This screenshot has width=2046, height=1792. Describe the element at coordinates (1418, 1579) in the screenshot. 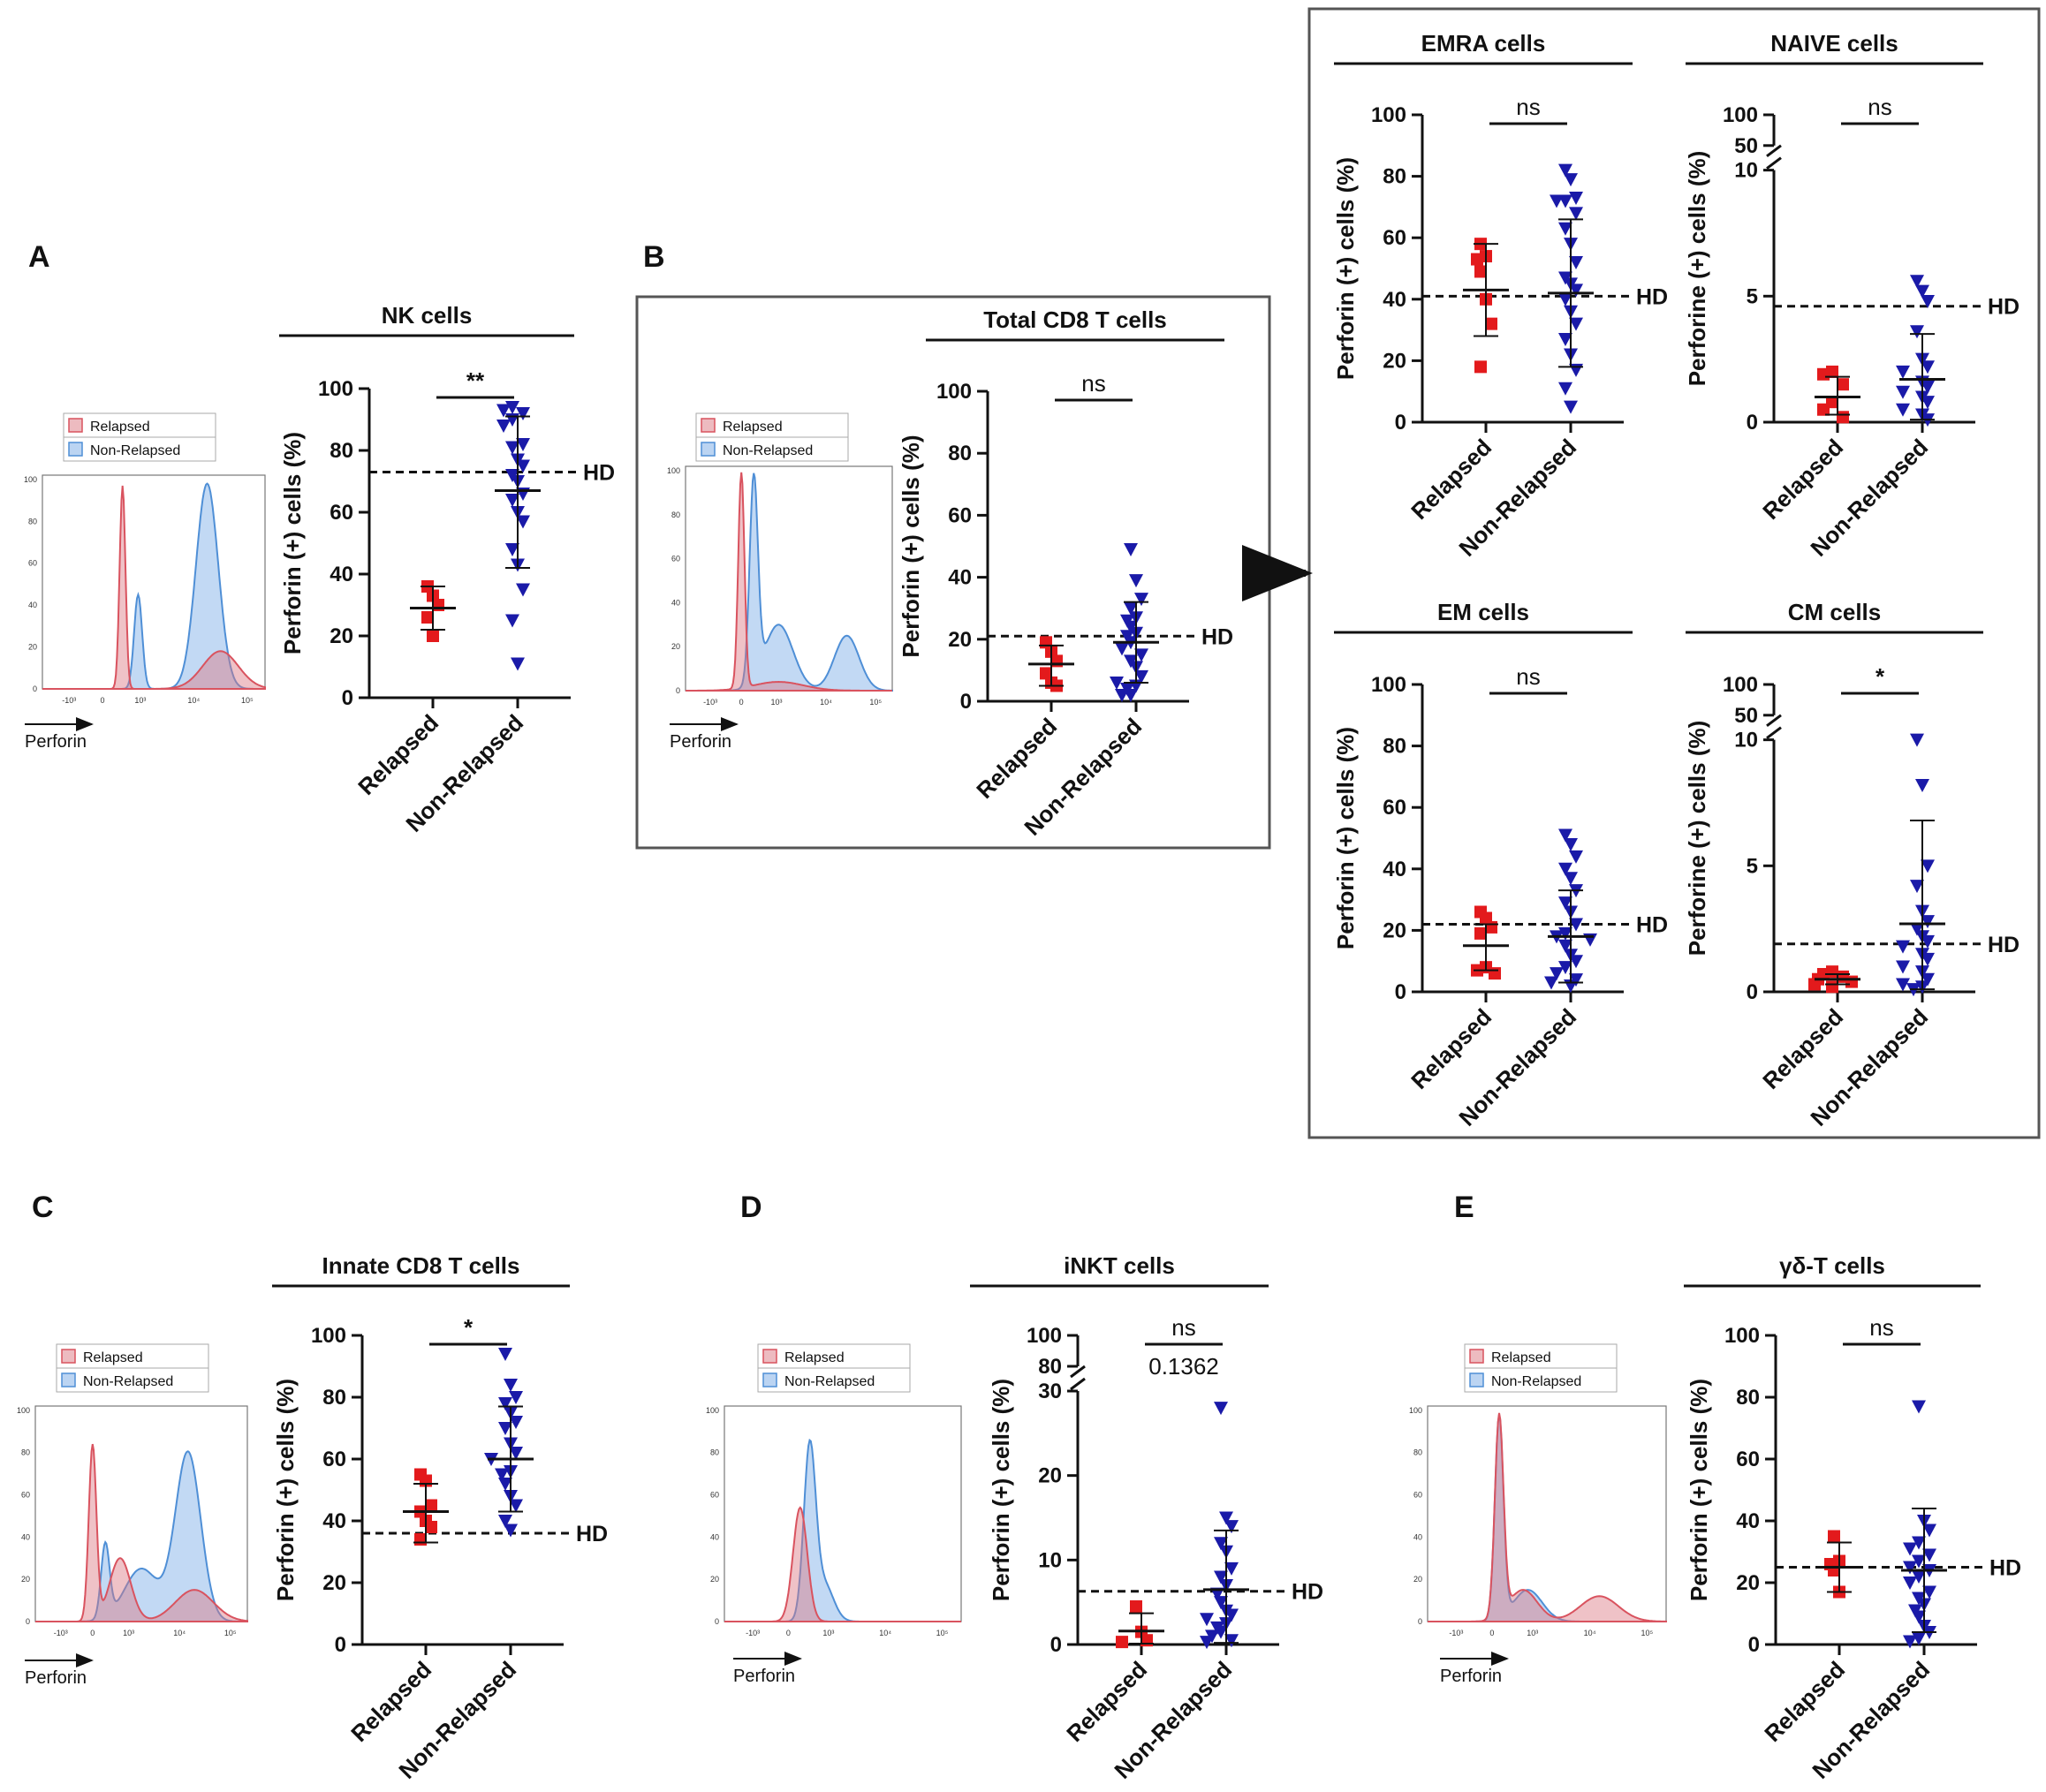

I see `histogram-y-tick: 20` at that location.